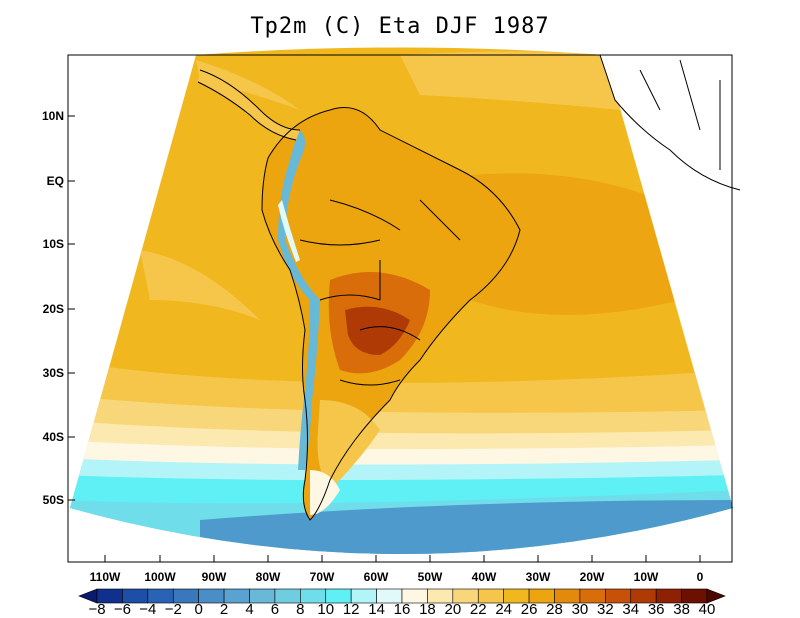  What do you see at coordinates (53, 244) in the screenshot?
I see `lat-label-10s: 10S` at bounding box center [53, 244].